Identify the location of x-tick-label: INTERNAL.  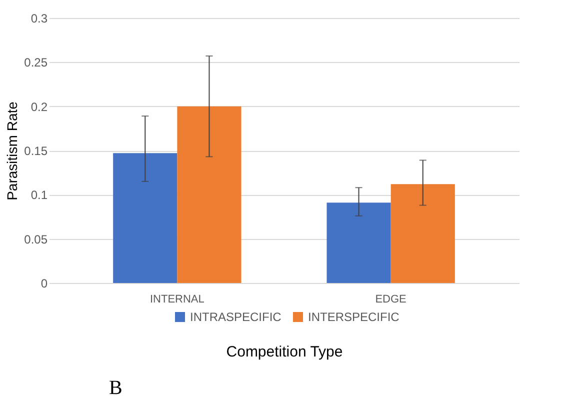
(177, 300).